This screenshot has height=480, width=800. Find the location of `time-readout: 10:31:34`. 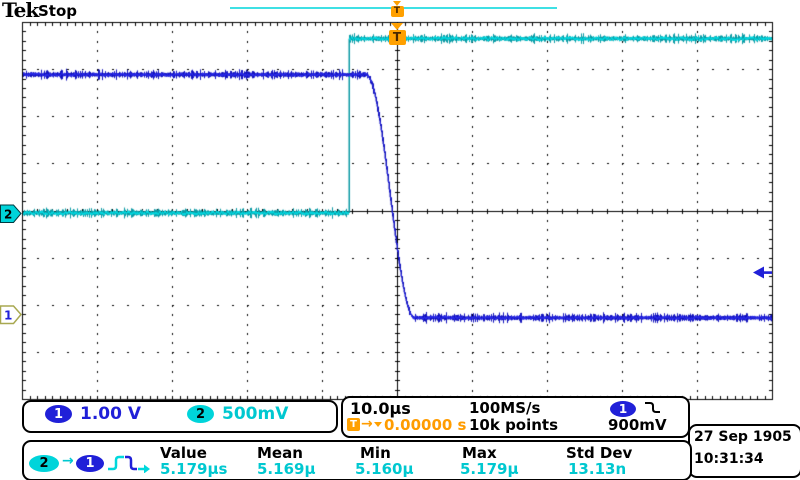

time-readout: 10:31:34 is located at coordinates (729, 459).